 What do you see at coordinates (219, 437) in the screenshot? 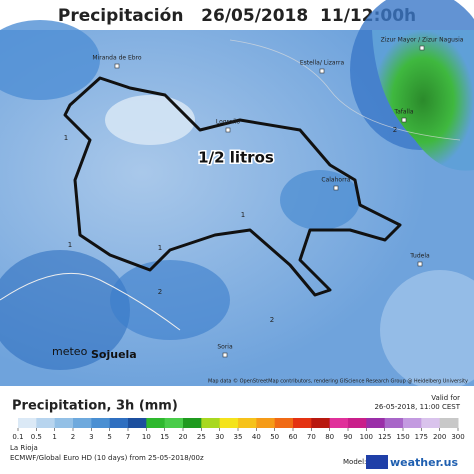
I see `colorbar-label: 30` at bounding box center [219, 437].